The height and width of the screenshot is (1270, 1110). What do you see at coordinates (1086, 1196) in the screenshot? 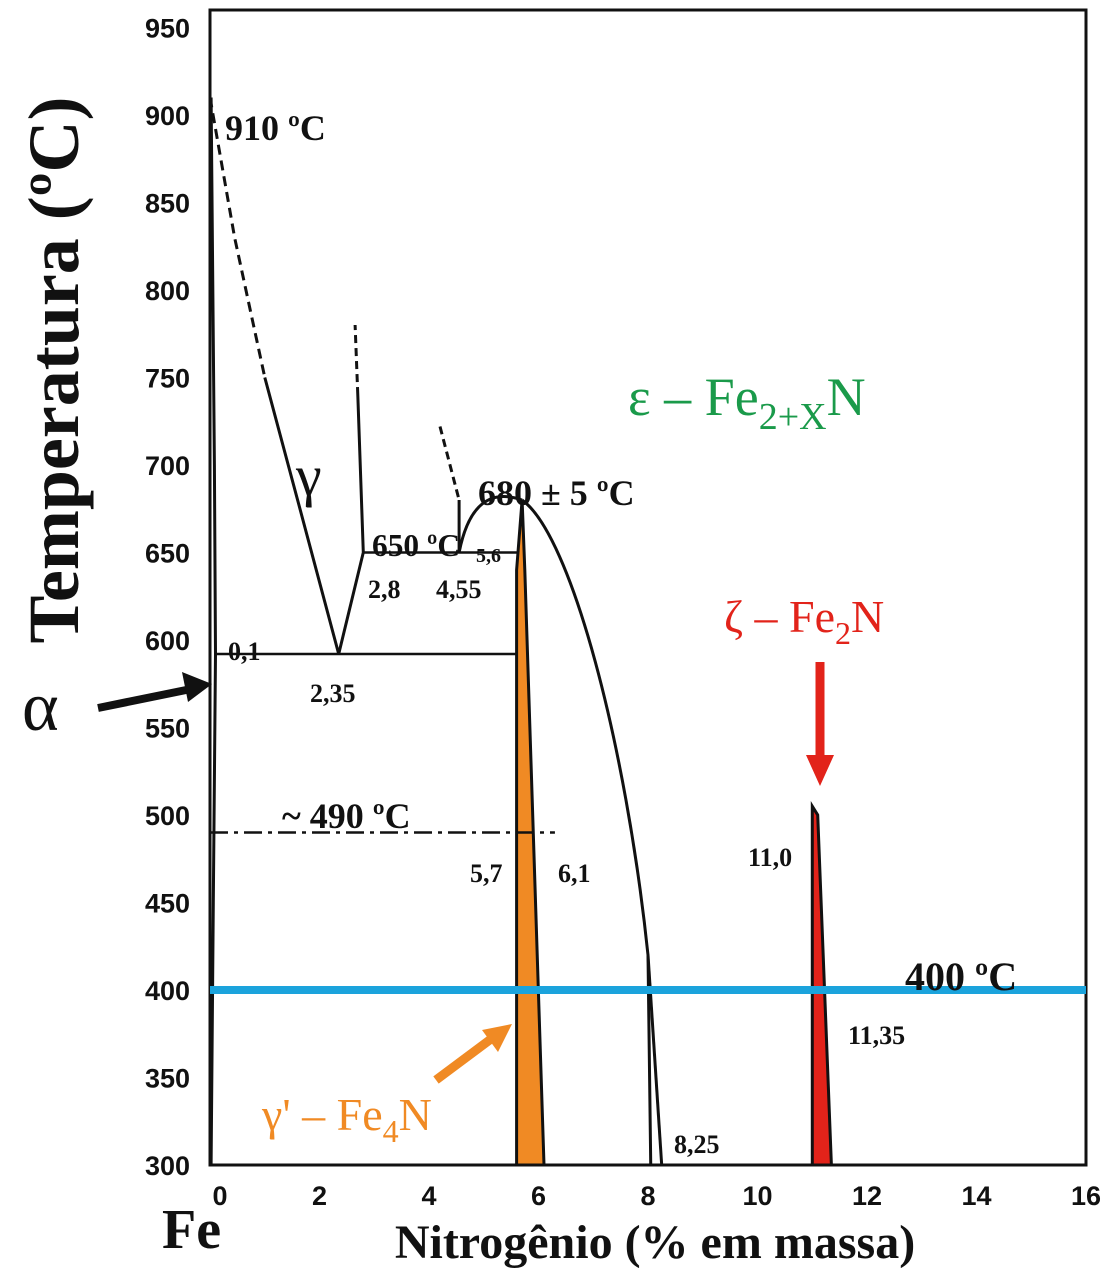
I see `x-tick-label: 16` at bounding box center [1086, 1196].